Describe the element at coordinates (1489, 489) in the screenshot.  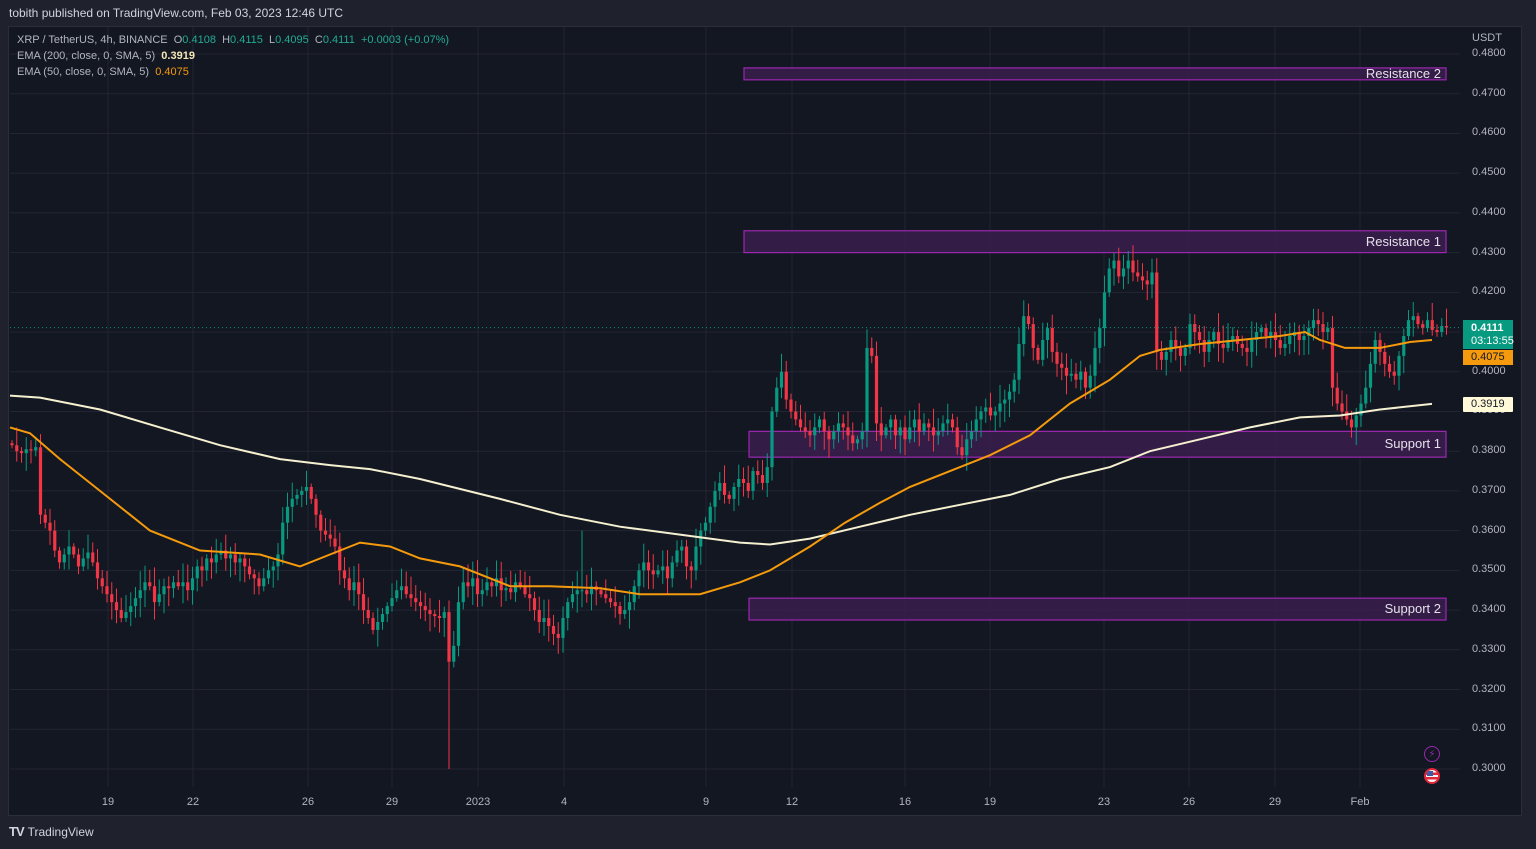
I see `price-tick-label: 0.3700` at that location.